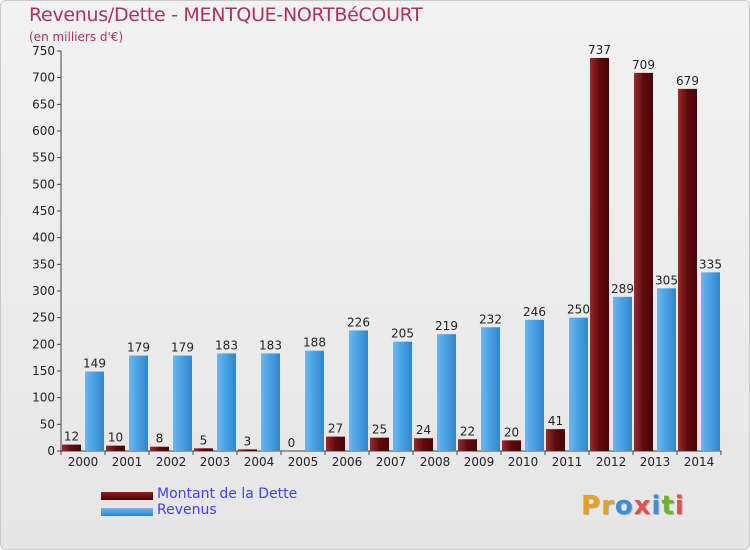 The height and width of the screenshot is (550, 750). Describe the element at coordinates (511, 432) in the screenshot. I see `value-label-dette: 20` at that location.